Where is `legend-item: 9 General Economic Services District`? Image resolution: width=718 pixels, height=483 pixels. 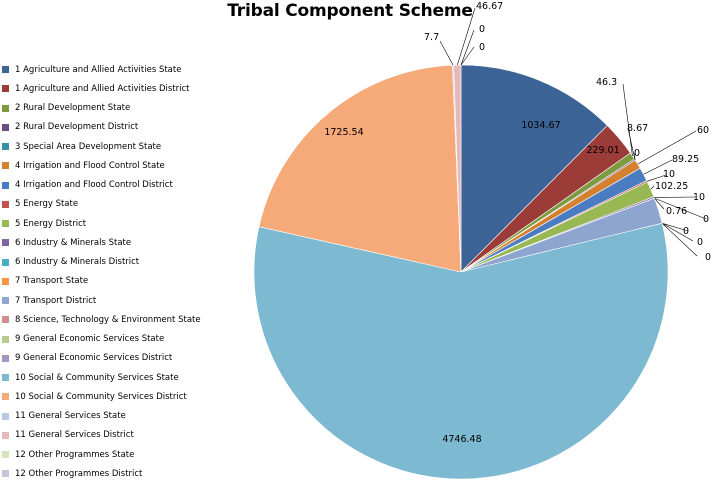 legend-item: 9 General Economic Services District is located at coordinates (87, 358).